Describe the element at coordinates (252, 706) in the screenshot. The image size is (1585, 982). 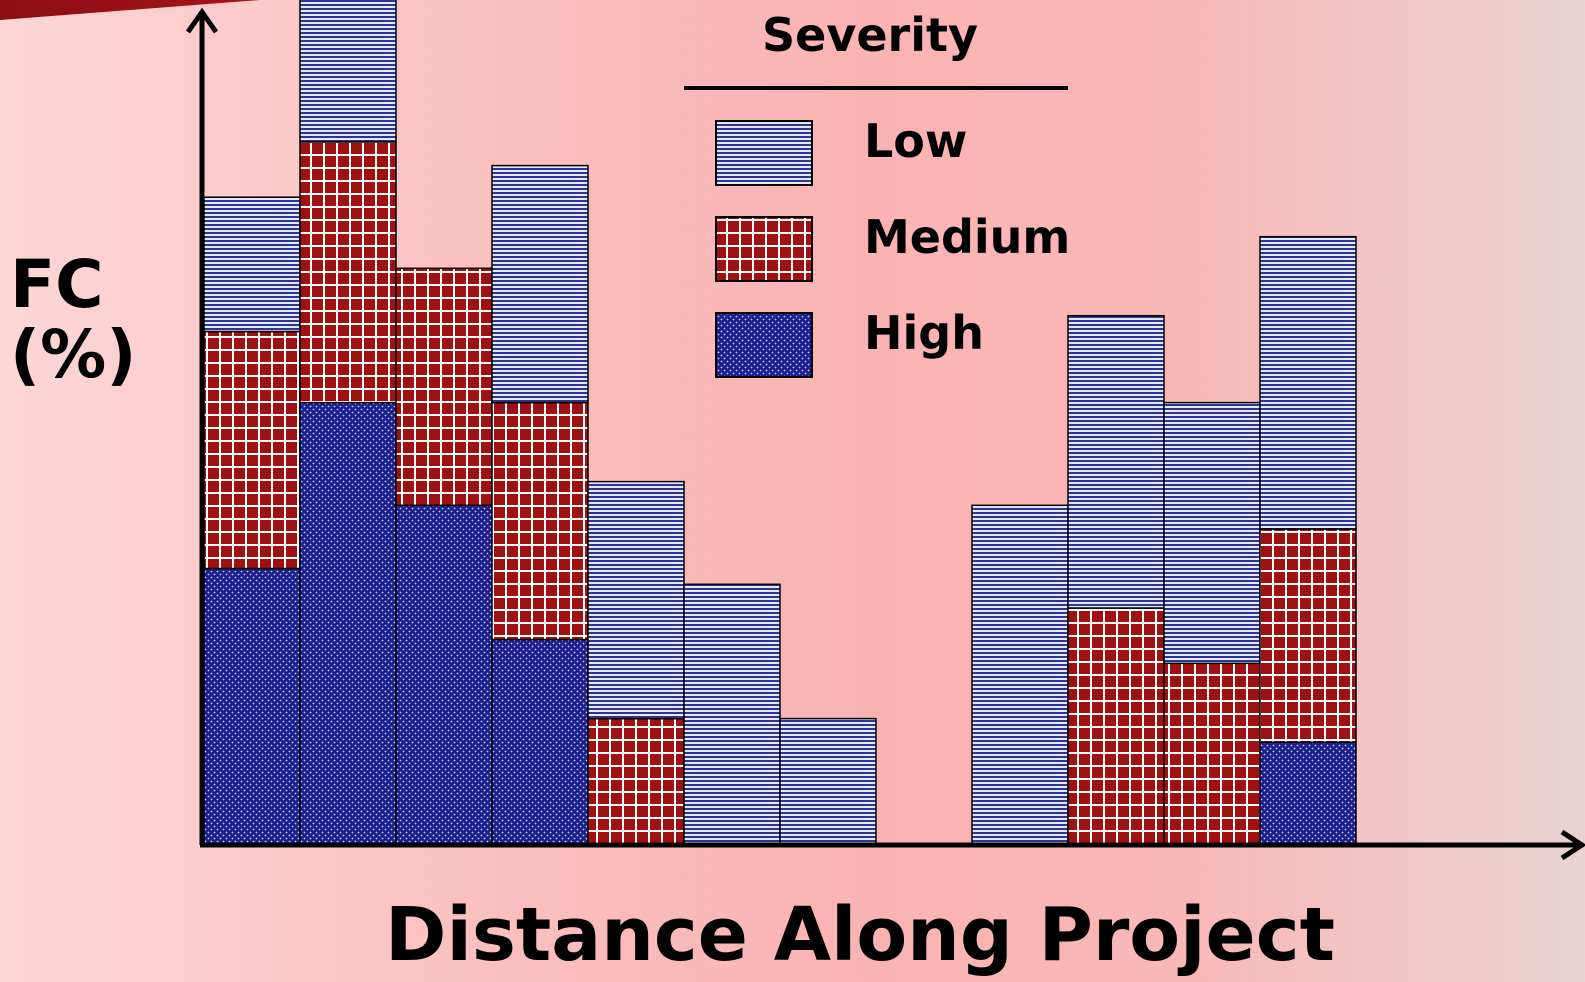
I see `bar-segment-1-high` at that location.